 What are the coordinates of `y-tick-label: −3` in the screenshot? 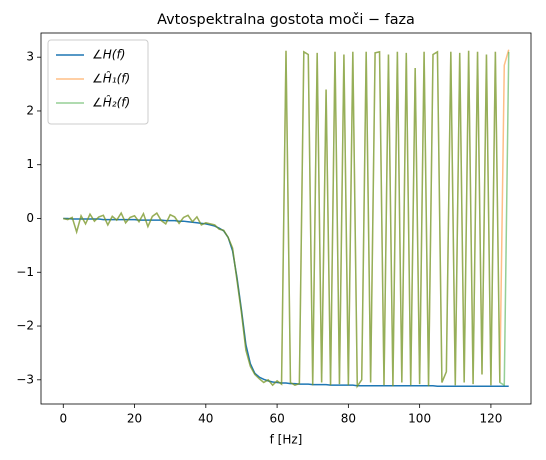 It's located at (25, 379).